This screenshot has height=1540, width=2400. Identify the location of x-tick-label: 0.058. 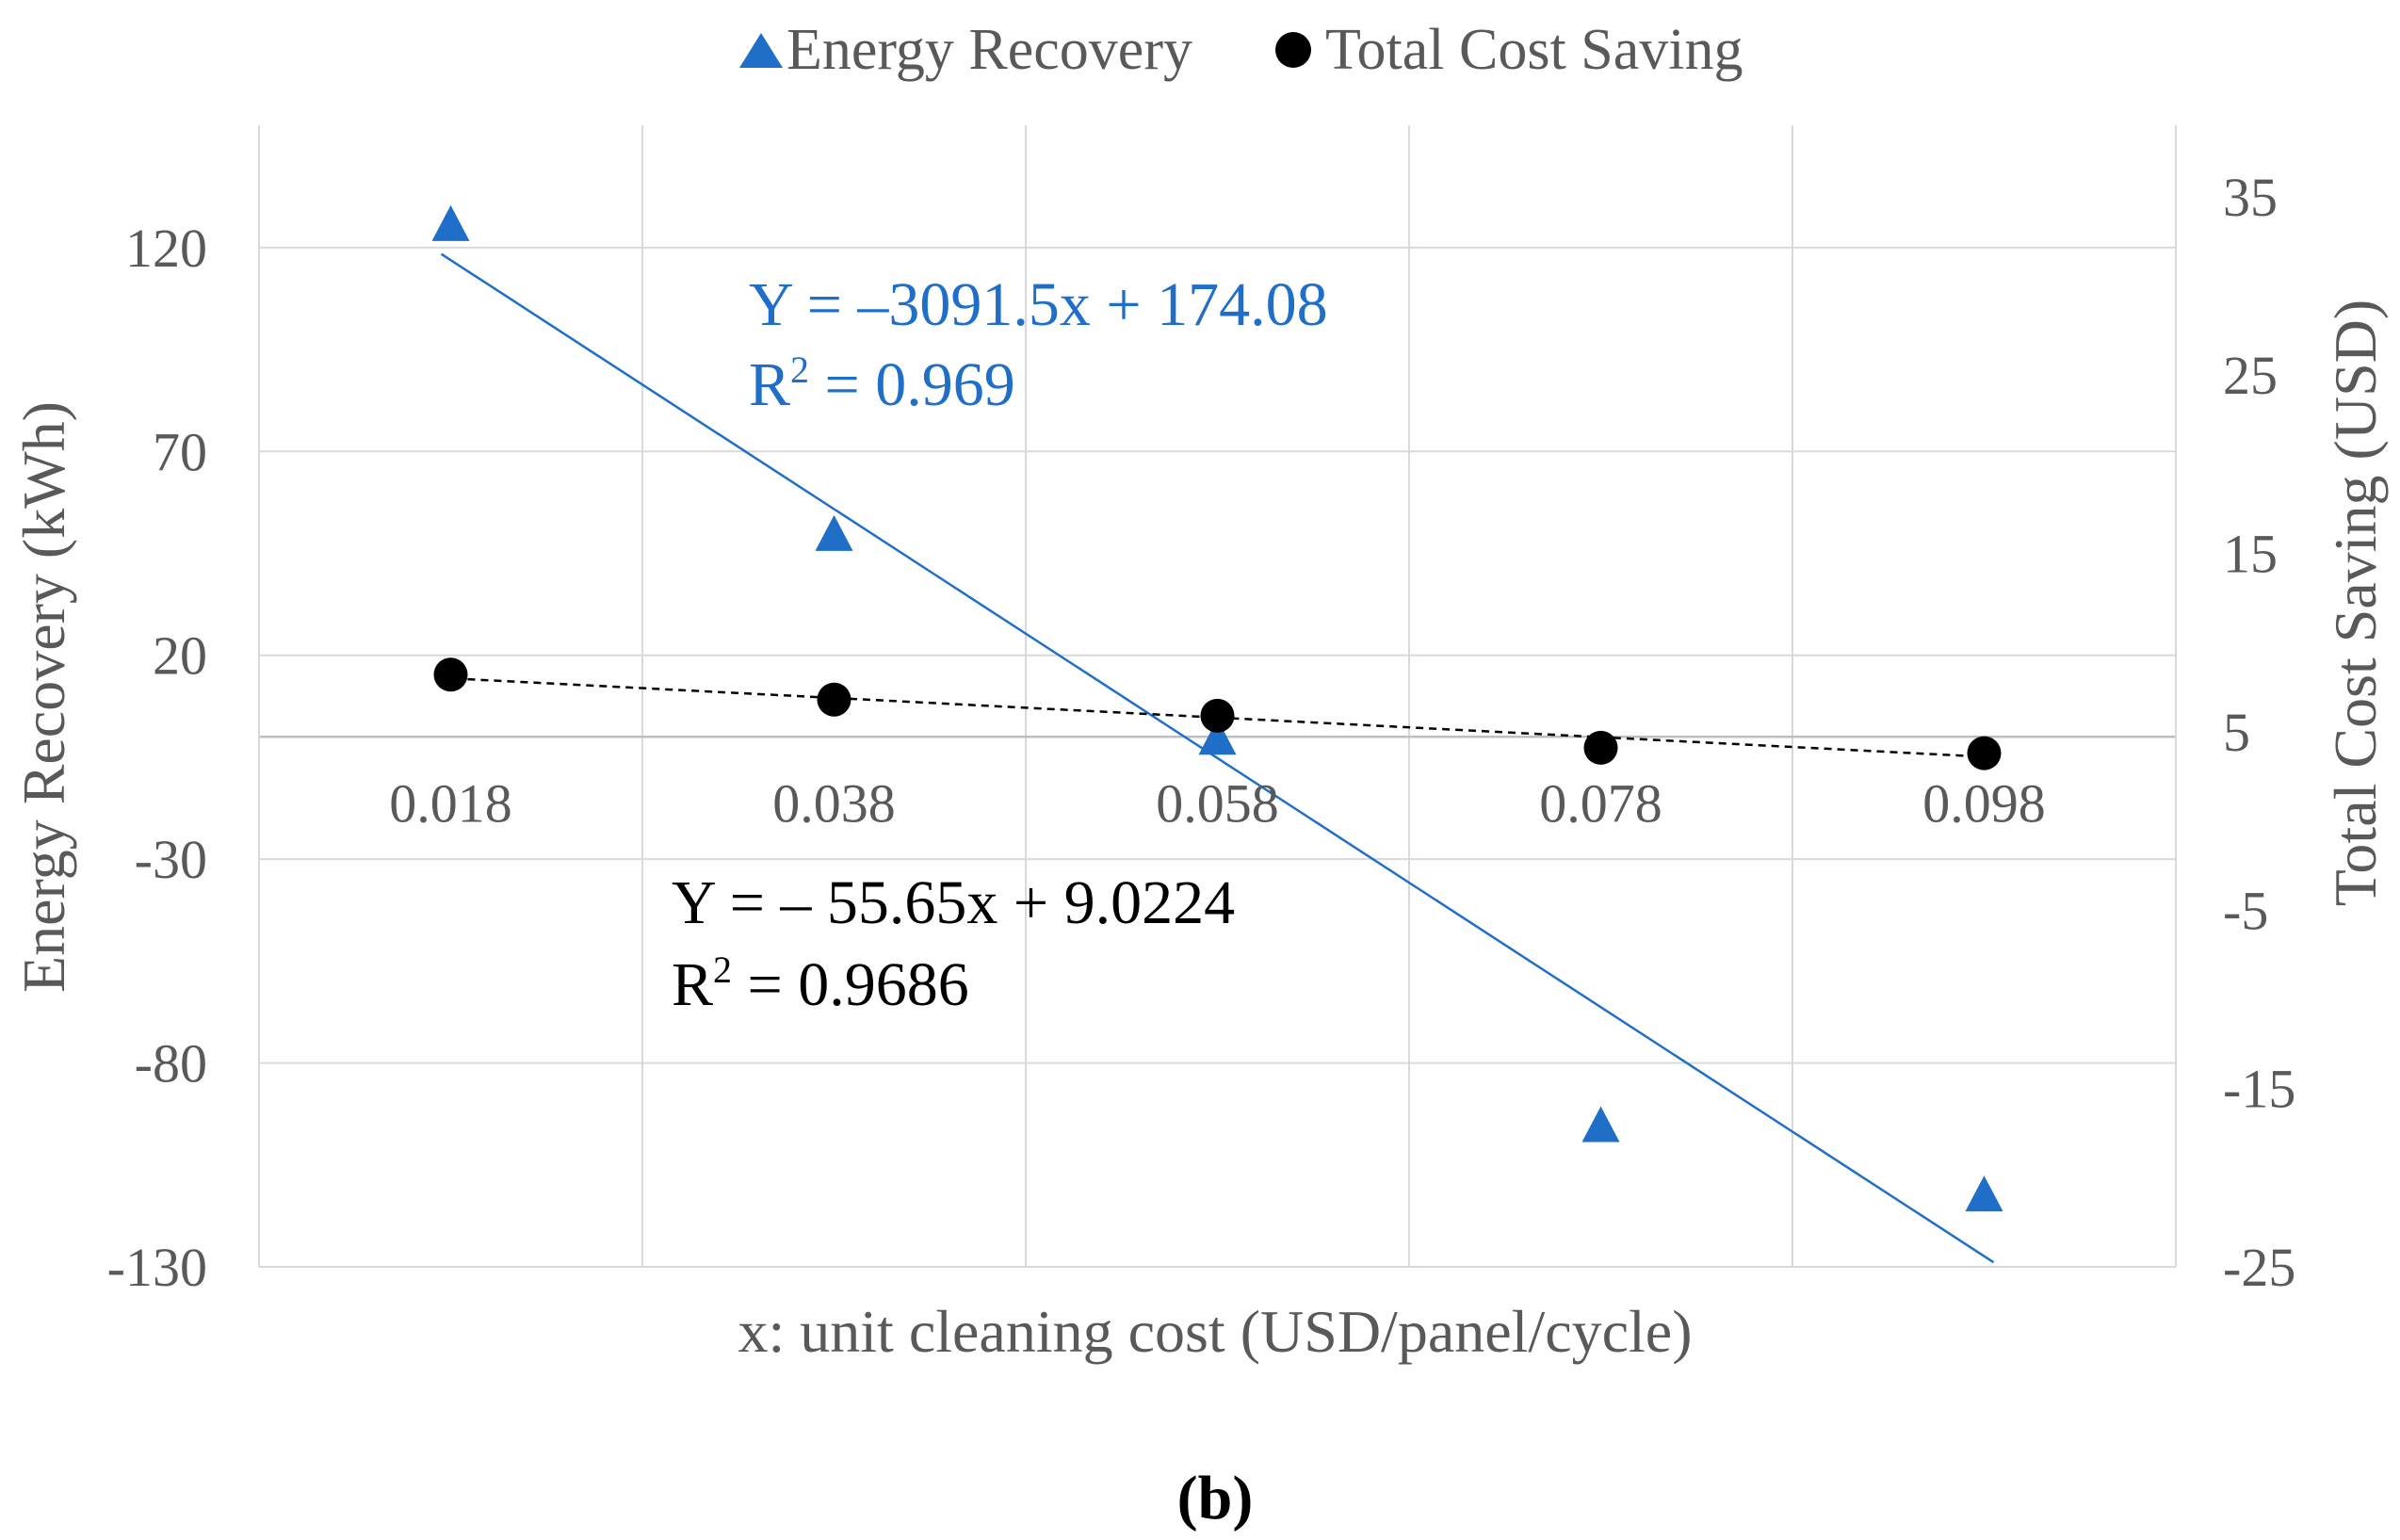
(1218, 803).